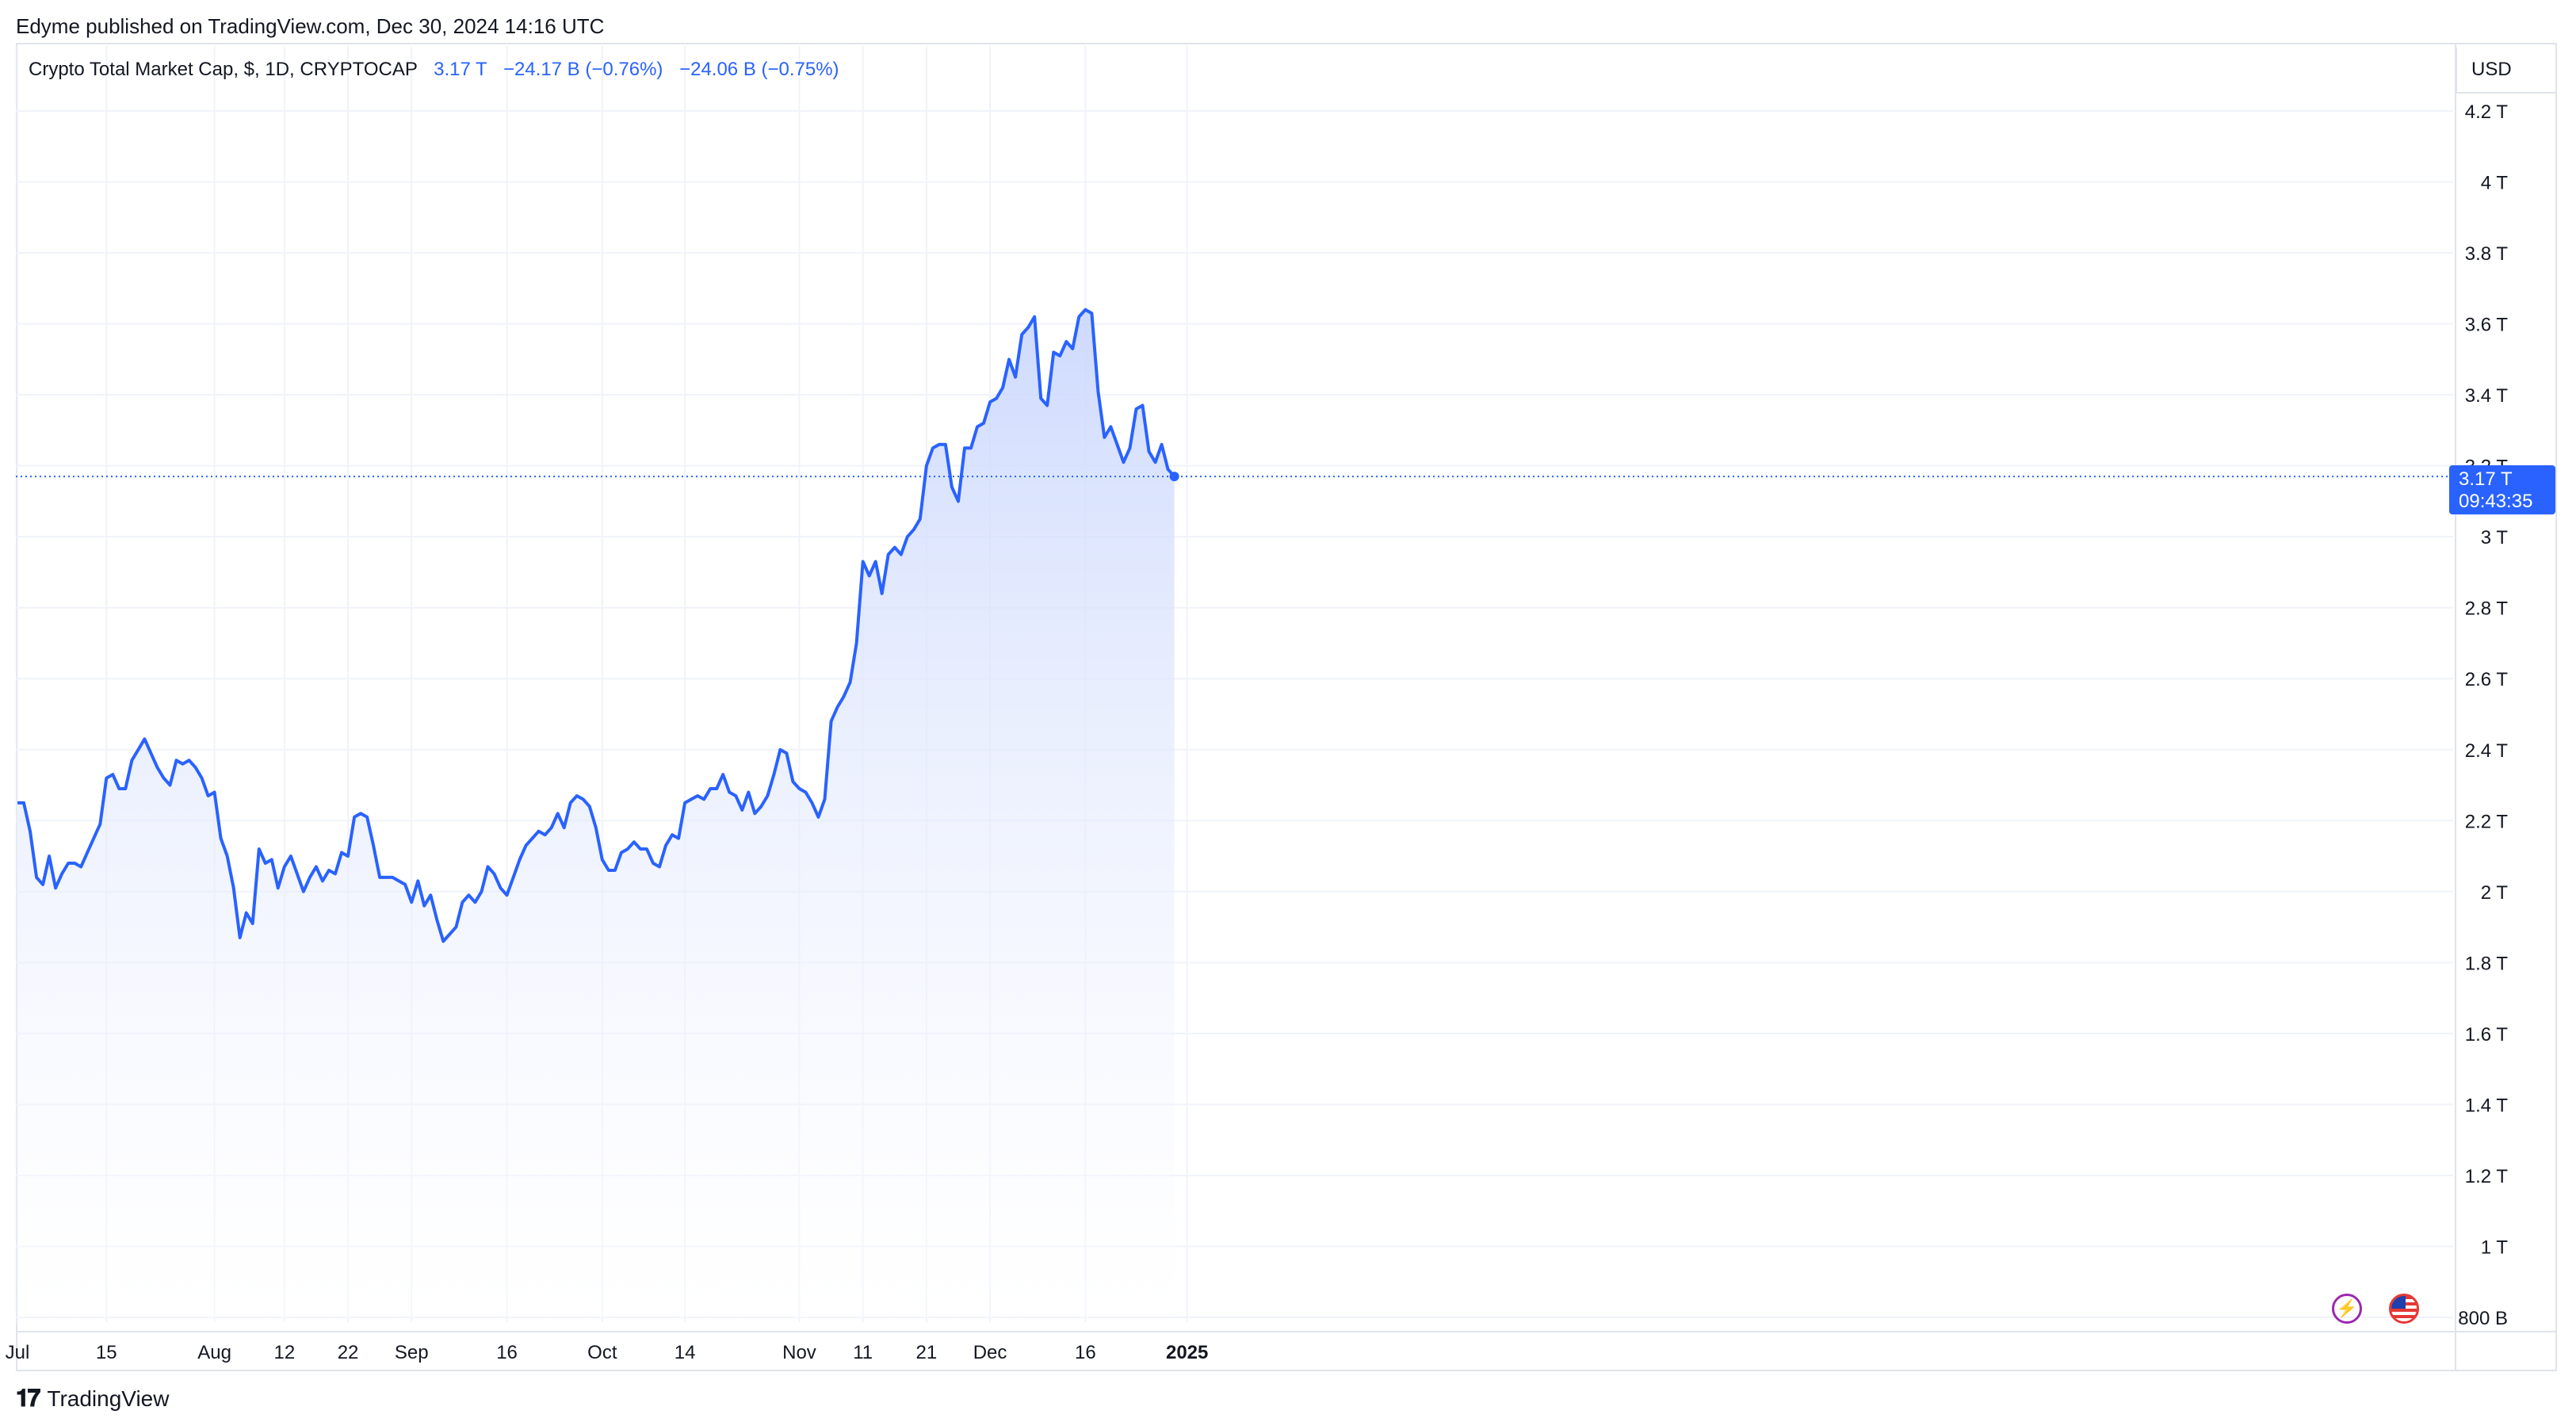  Describe the element at coordinates (583, 69) in the screenshot. I see `legend-change: −24.17 B (−0.76%)` at that location.